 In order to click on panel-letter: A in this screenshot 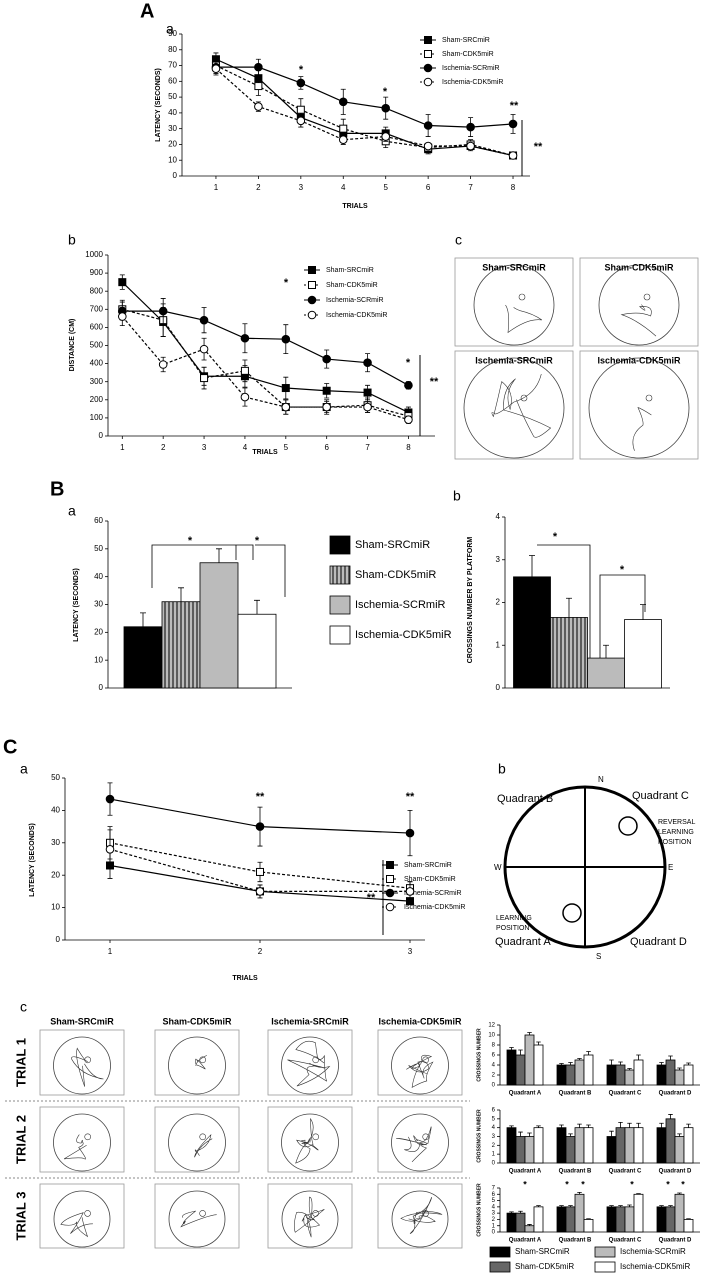, I will do `click(147, 11)`.